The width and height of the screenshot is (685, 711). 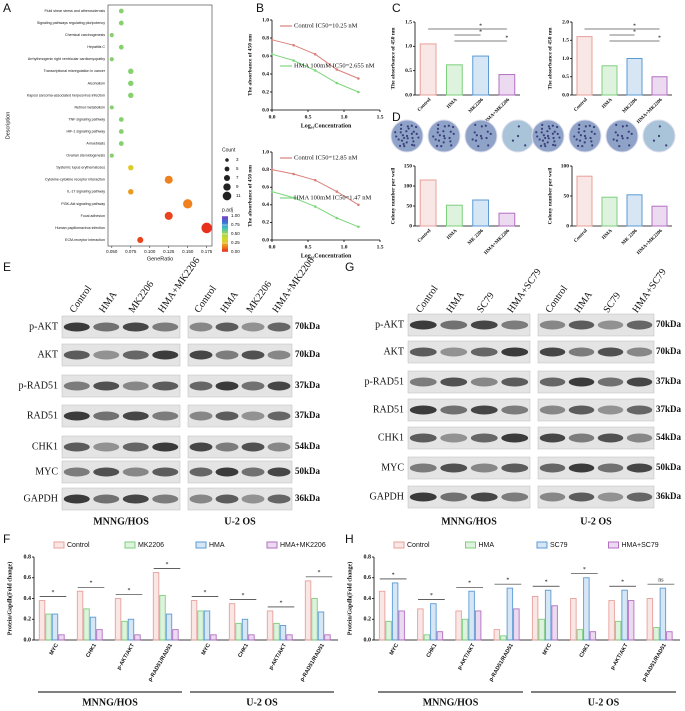 What do you see at coordinates (28, 620) in the screenshot?
I see `y-tick-label: 0.2` at bounding box center [28, 620].